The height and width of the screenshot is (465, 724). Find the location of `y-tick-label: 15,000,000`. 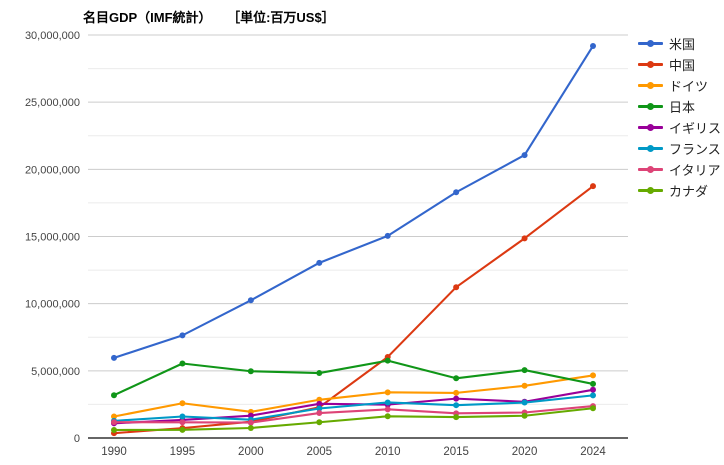

y-tick-label: 15,000,000 is located at coordinates (52, 238).